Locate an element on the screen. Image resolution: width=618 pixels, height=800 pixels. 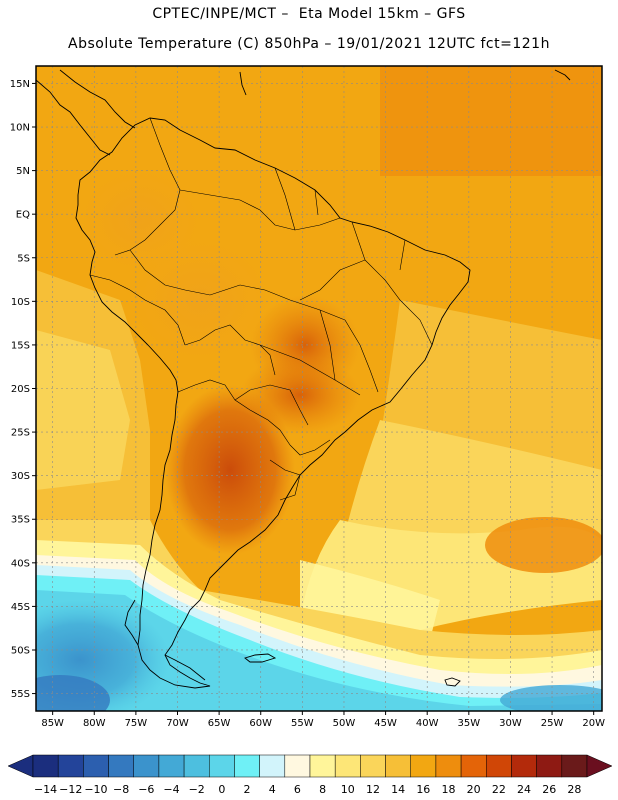
lat-tick-label: 30S is located at coordinates (20, 476).